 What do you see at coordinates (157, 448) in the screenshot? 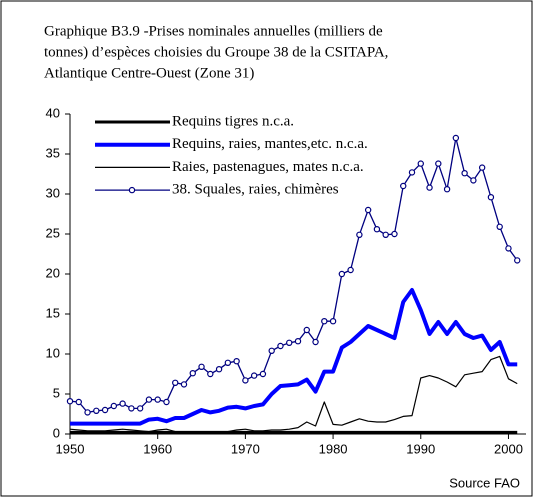
I see `x-tick-label: 1960` at bounding box center [157, 448].